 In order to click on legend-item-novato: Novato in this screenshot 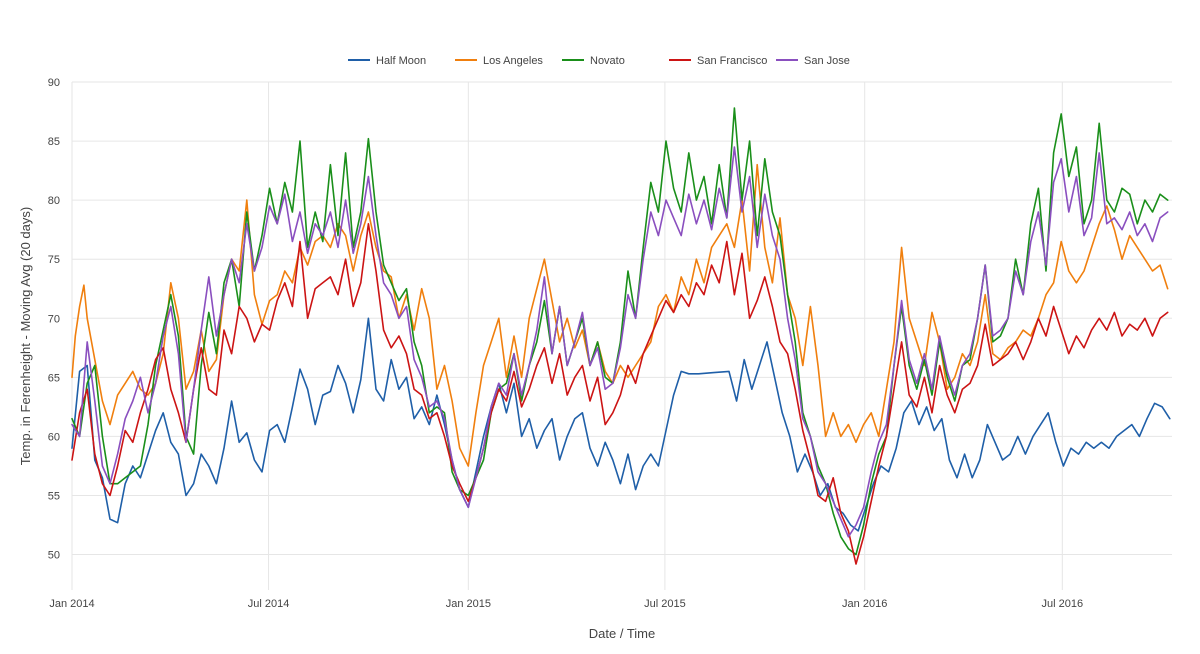, I will do `click(593, 61)`.